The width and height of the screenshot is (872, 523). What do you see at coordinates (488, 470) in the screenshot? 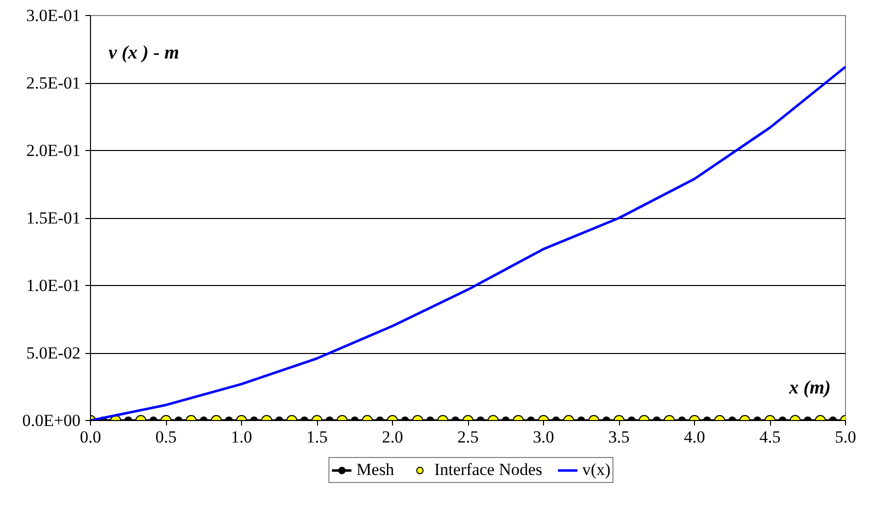
I see `legend-label: Interface Nodes` at bounding box center [488, 470].